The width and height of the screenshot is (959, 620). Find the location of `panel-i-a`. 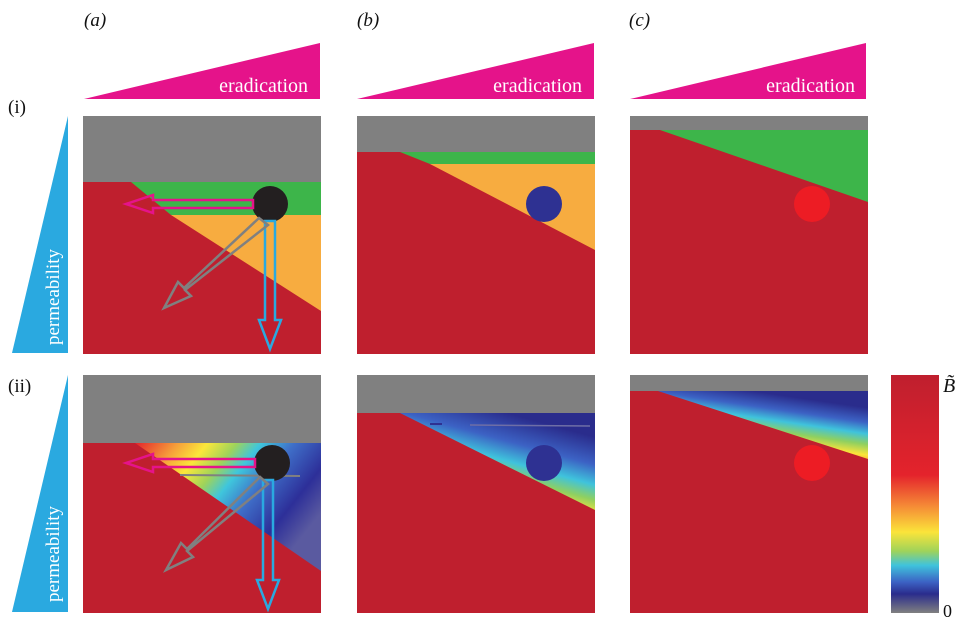

panel-i-a is located at coordinates (202, 235).